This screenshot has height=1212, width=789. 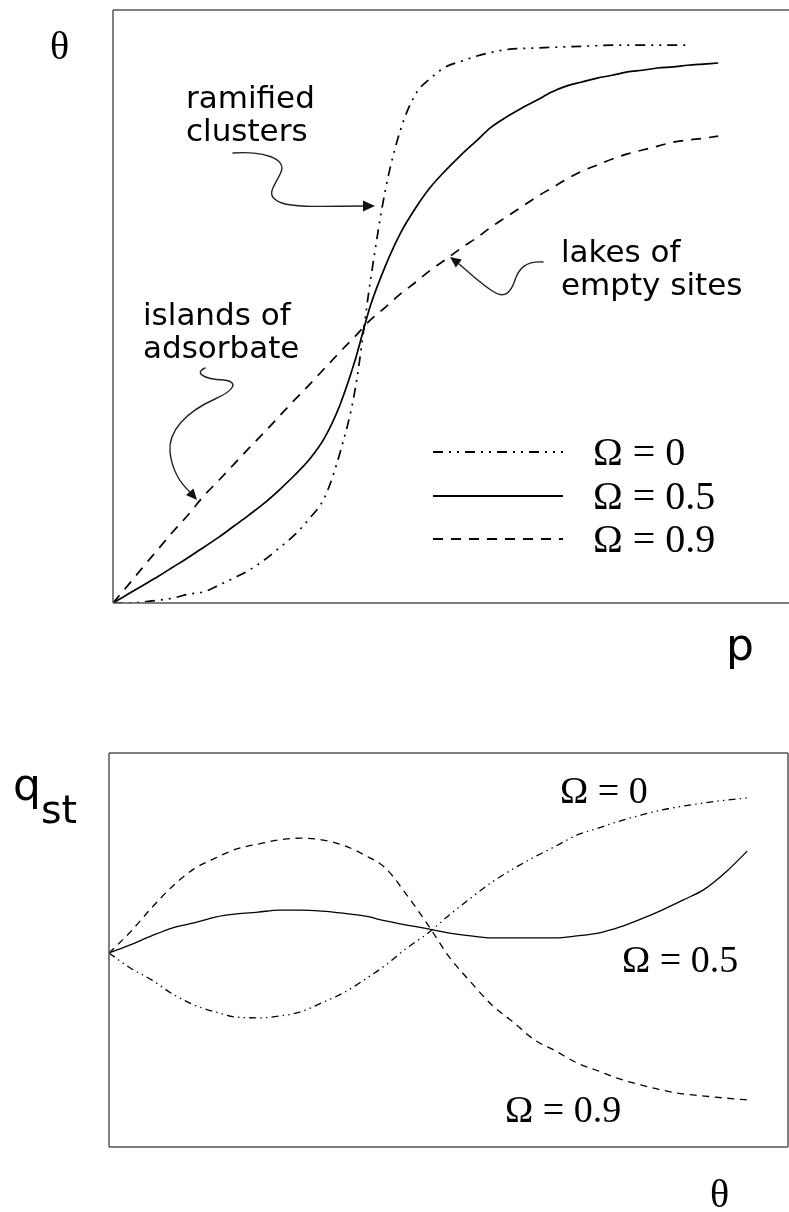 I want to click on annotation: islands of adsorbate, so click(x=222, y=330).